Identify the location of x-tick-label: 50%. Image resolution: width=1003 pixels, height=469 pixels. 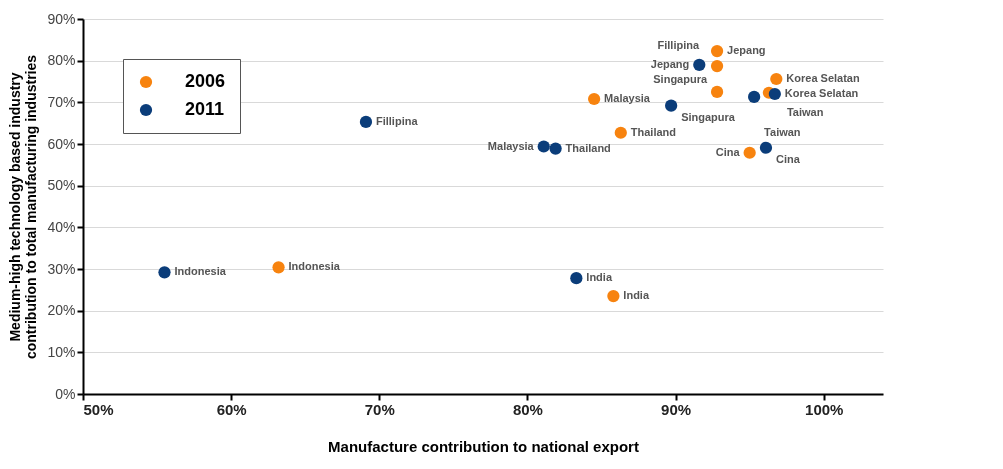
(98, 409).